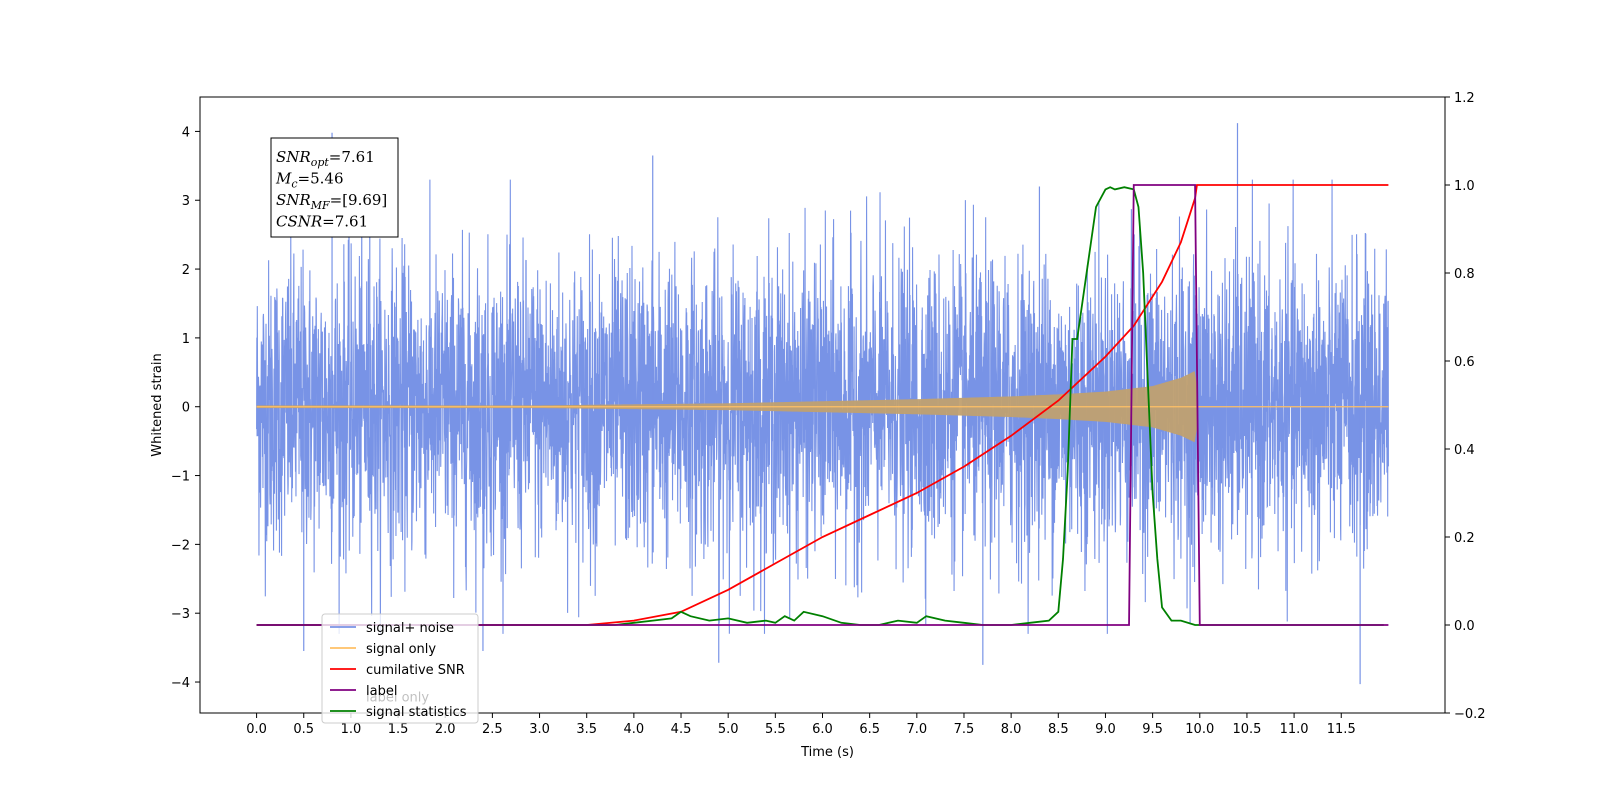  What do you see at coordinates (381, 691) in the screenshot?
I see `legend-label: label` at bounding box center [381, 691].